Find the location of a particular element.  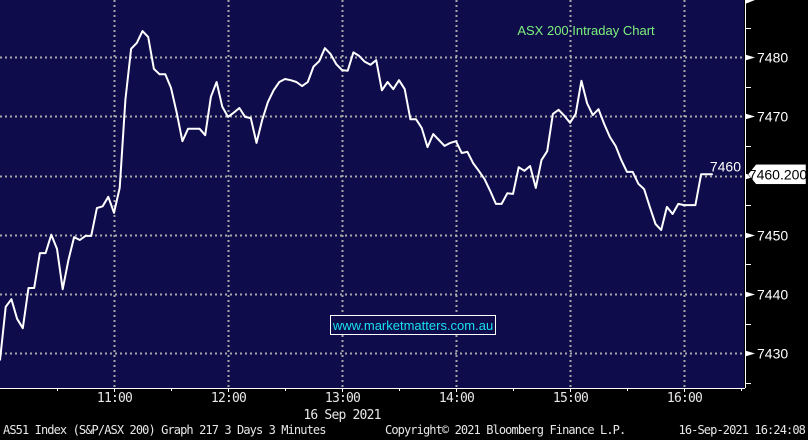

last-value-label: 7460.200 is located at coordinates (777, 174).